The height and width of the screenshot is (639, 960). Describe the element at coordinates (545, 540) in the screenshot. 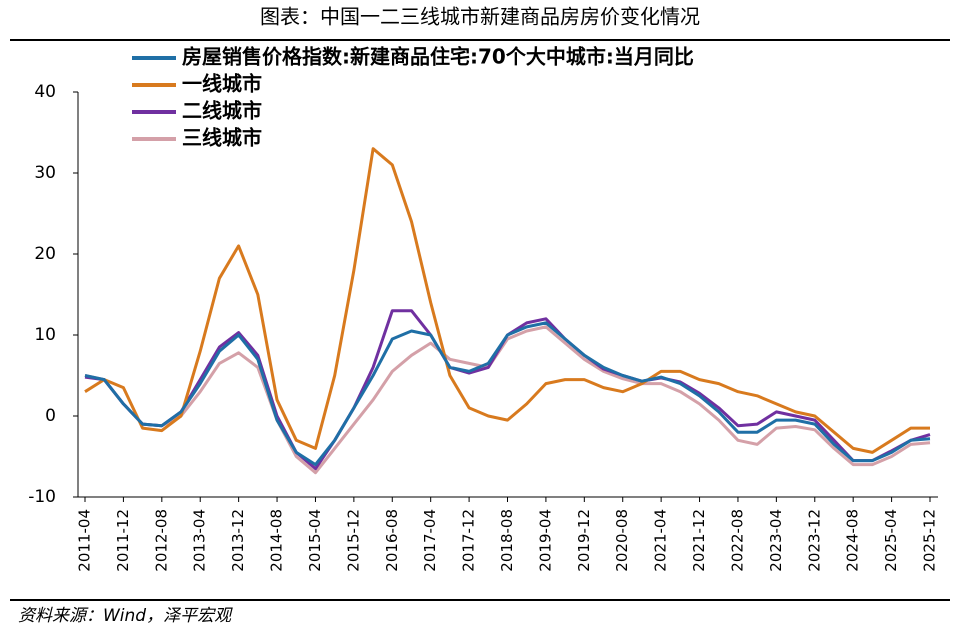

I see `x-tick-label: 2019-04` at that location.